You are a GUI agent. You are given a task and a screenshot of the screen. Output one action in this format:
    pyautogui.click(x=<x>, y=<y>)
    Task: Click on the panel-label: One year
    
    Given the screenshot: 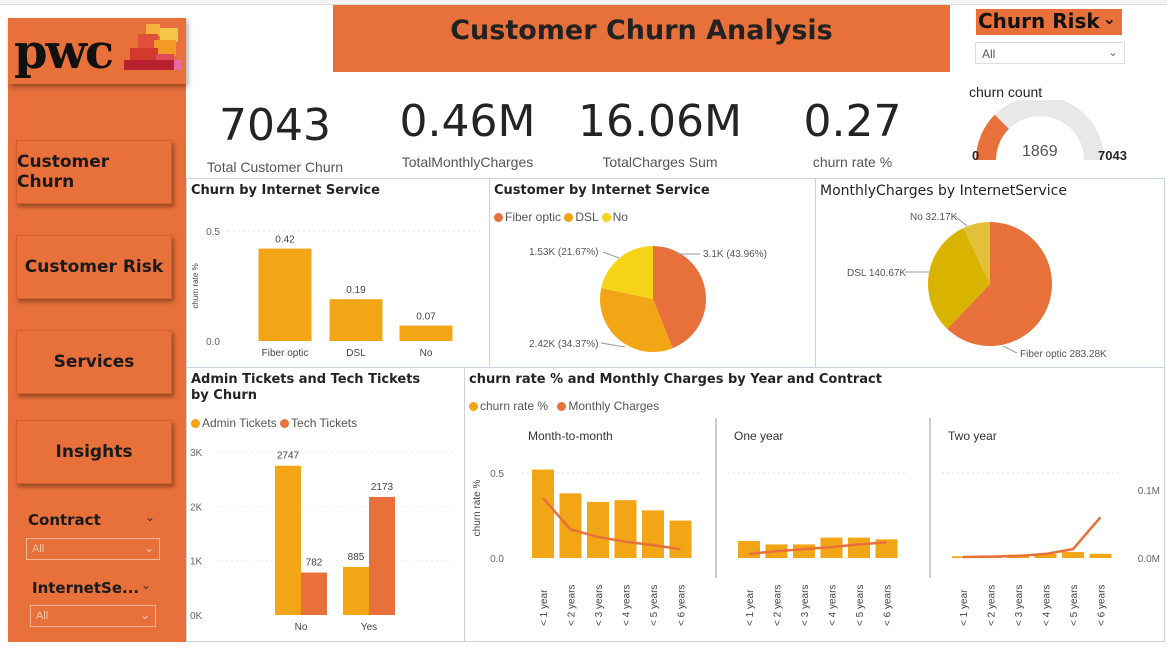 What is the action you would take?
    pyautogui.click(x=758, y=436)
    